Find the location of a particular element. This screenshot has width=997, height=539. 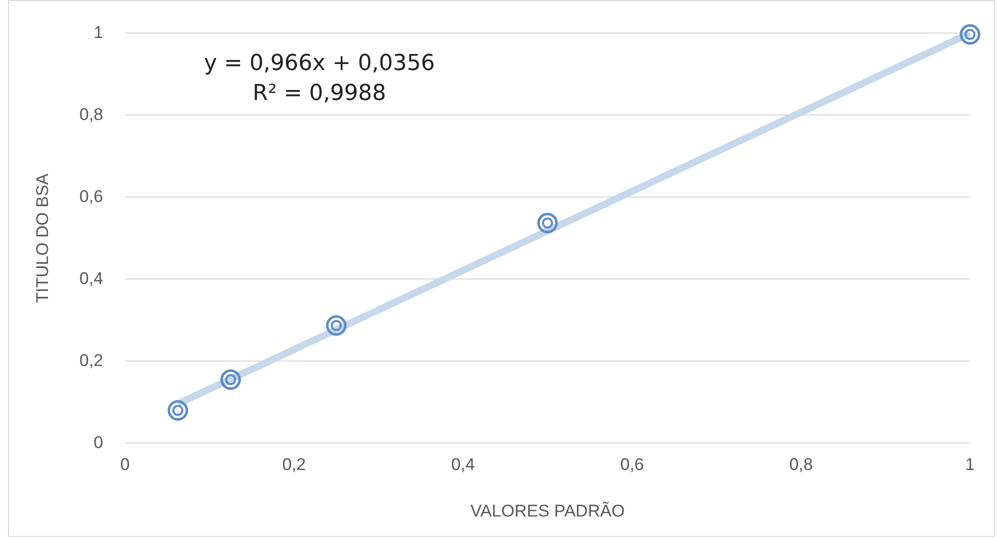

y-tick-label: 0,6 is located at coordinates (91, 196).